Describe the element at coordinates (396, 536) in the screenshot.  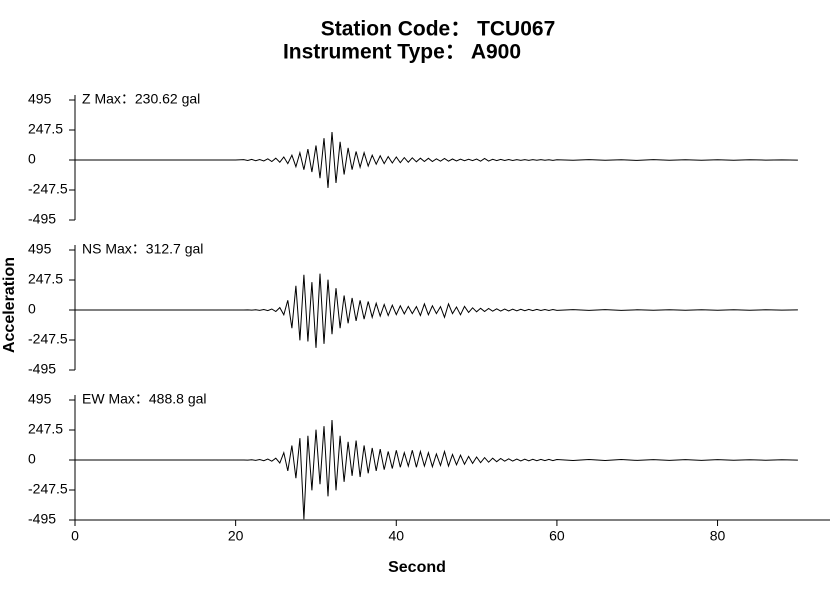
I see `x-tick-label: 40` at that location.